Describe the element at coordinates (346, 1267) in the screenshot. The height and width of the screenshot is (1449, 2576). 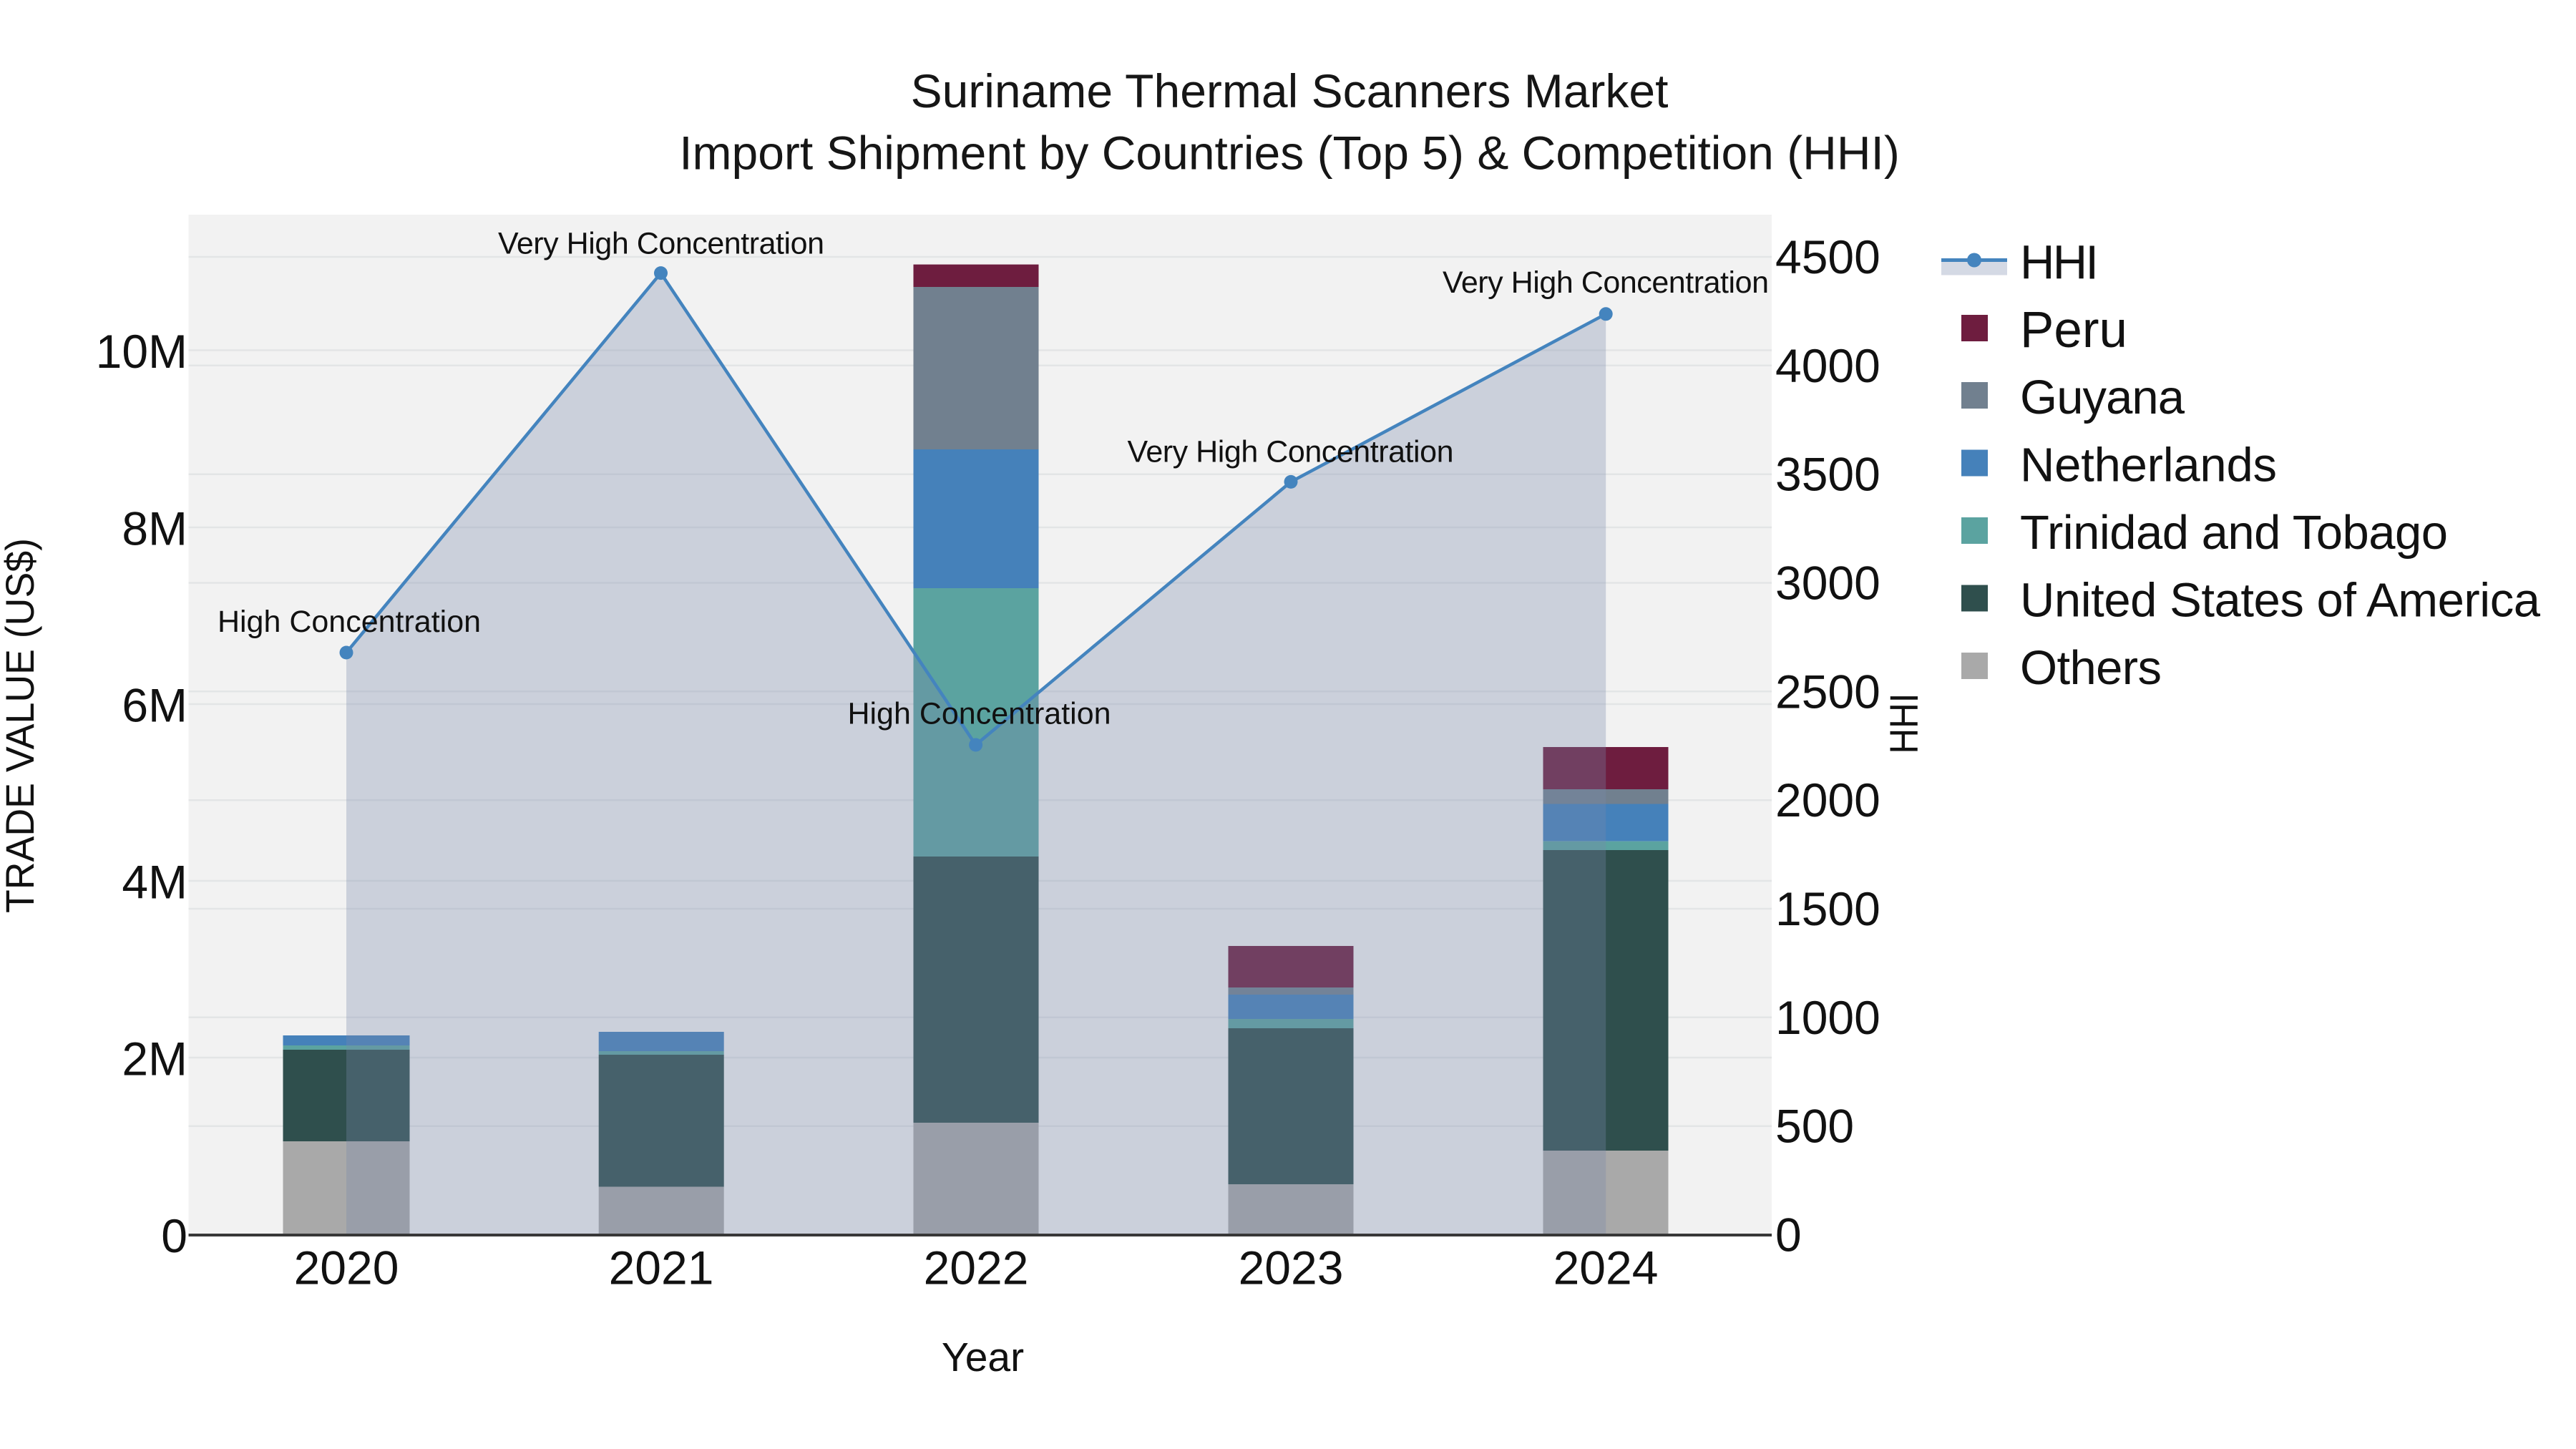
I see `svg-text: 2020` at that location.